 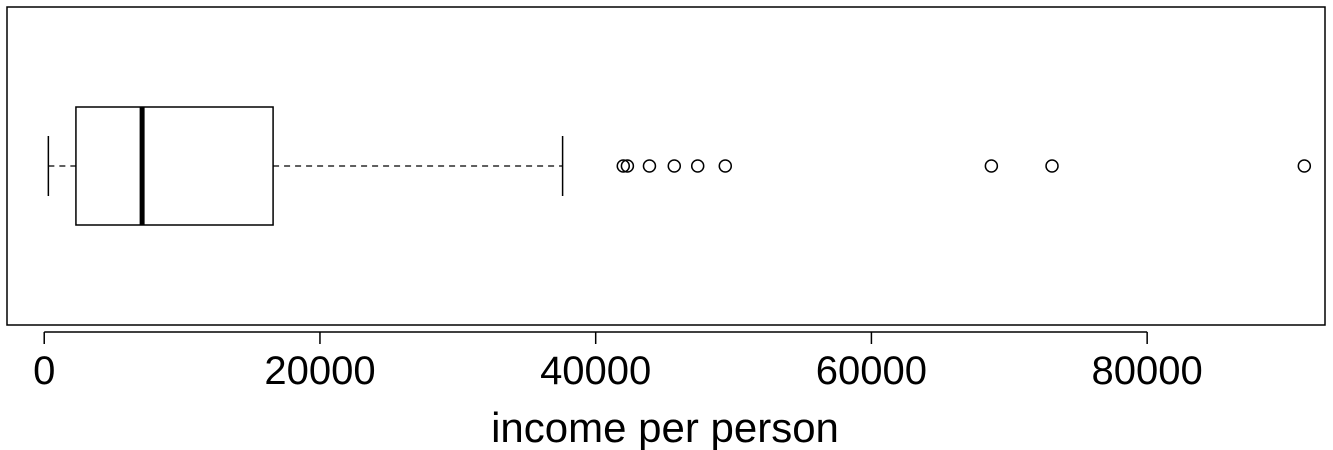 I want to click on x-tick-label: 80000, so click(x=1147, y=371).